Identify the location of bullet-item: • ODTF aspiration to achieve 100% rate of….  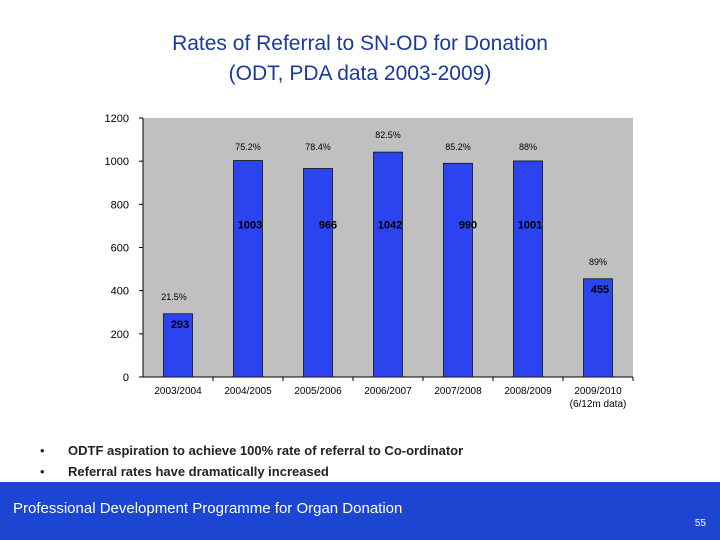
(251, 450).